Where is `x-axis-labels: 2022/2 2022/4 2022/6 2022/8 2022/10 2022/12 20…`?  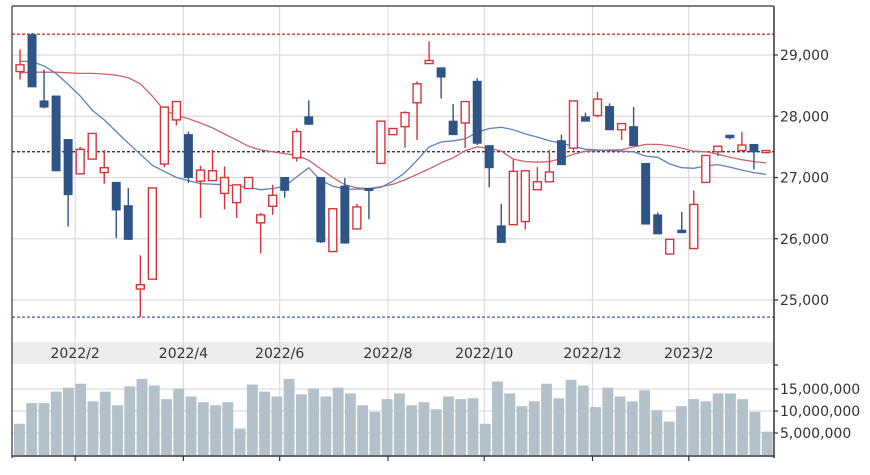 x-axis-labels: 2022/2 2022/4 2022/6 2022/8 2022/10 2022/12 20… is located at coordinates (382, 354).